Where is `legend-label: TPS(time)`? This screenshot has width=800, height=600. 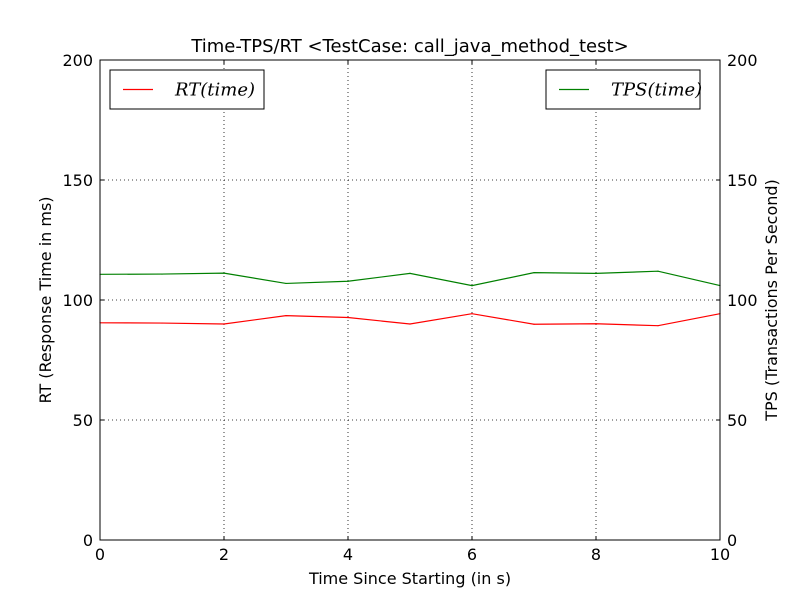 legend-label: TPS(time) is located at coordinates (656, 90).